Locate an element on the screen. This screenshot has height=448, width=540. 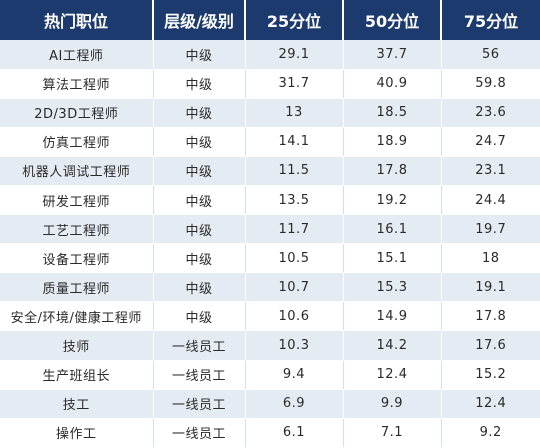
table-row: 算法工程师 中级 31.7 40.9 59.8 is located at coordinates (270, 84).